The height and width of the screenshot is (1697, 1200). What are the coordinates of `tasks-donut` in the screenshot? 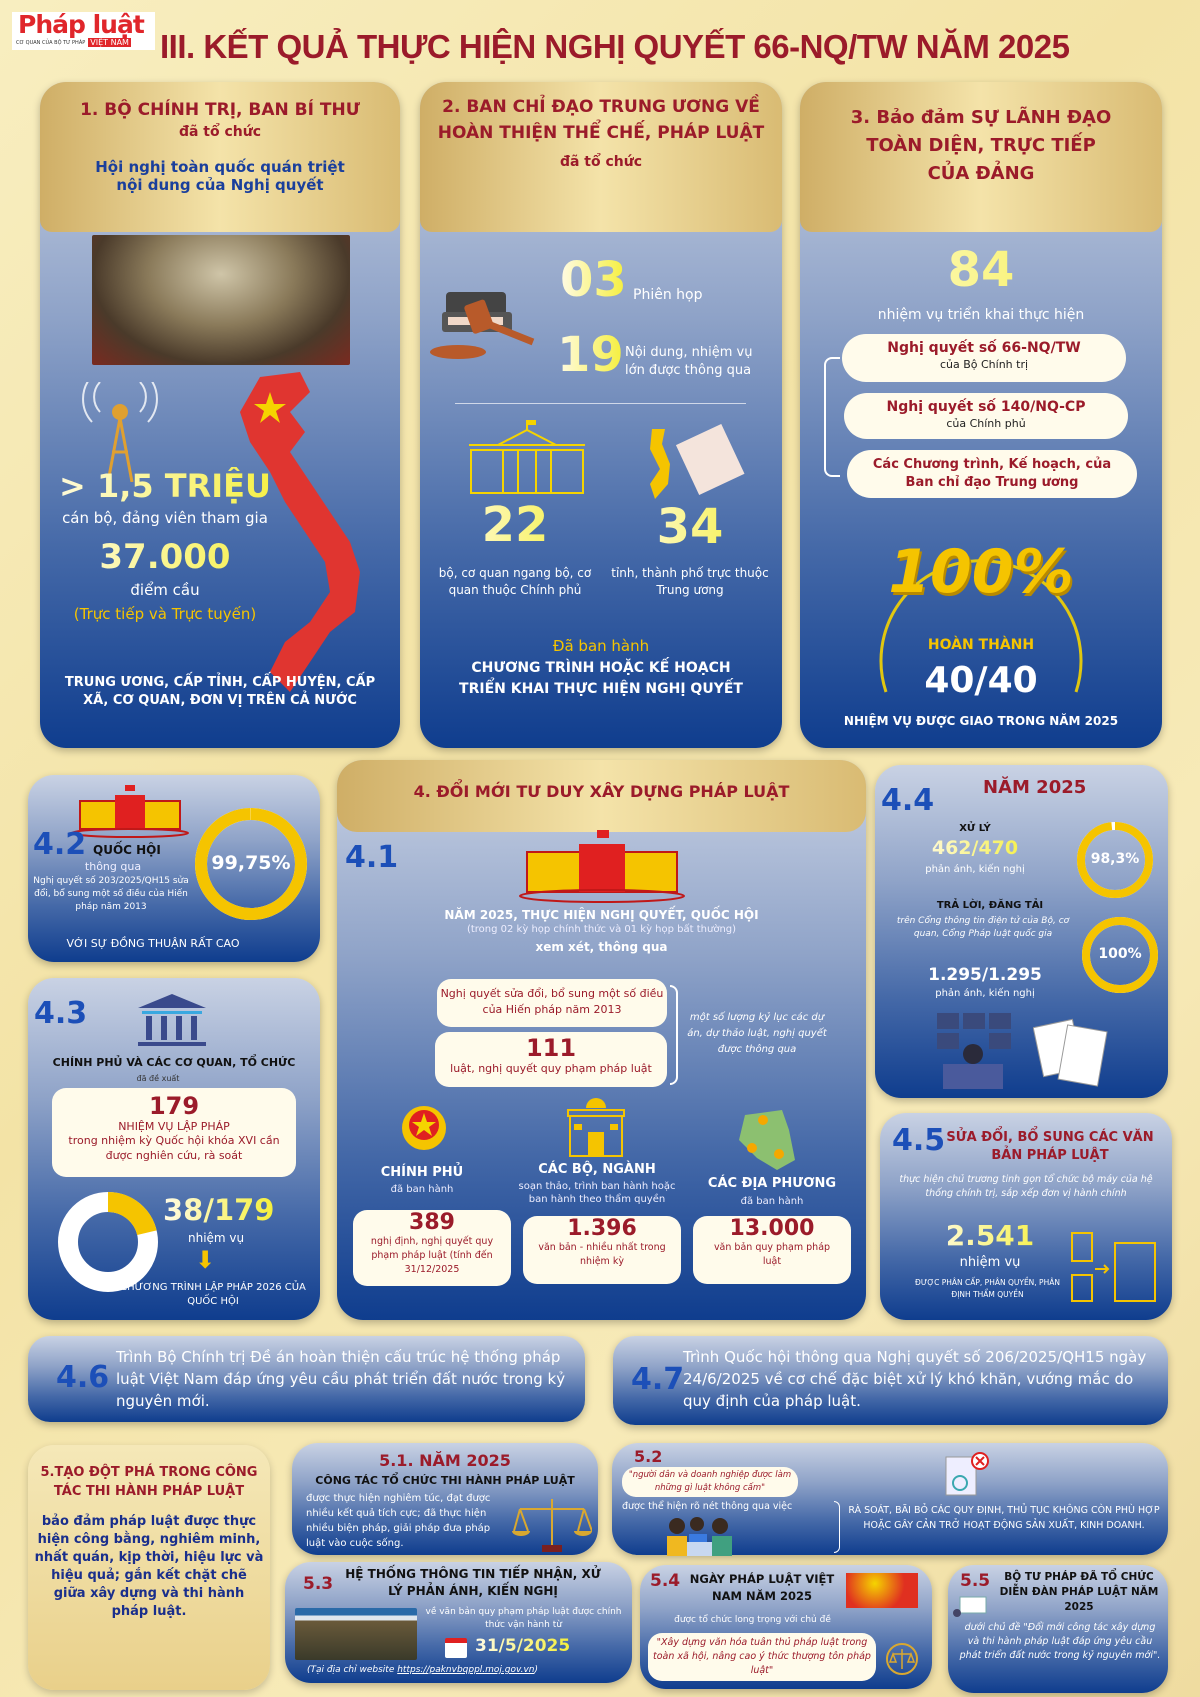 It's located at (108, 1242).